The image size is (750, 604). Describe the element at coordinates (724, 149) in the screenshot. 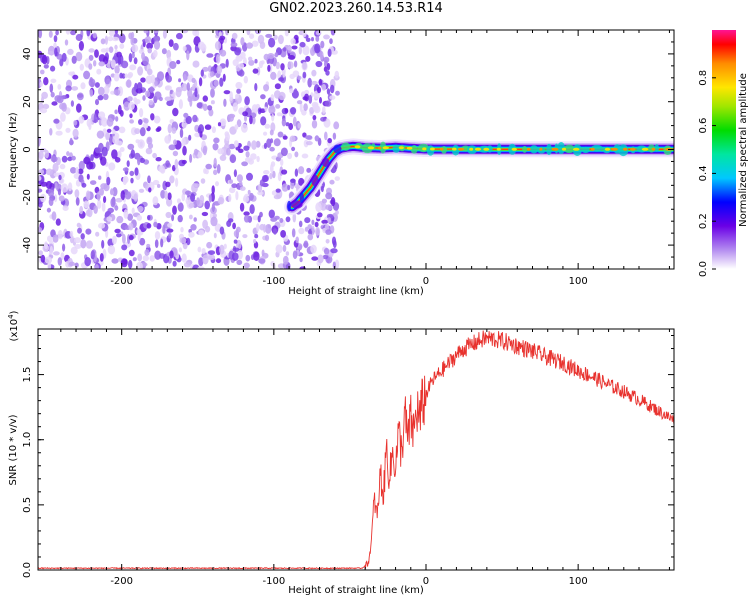

I see `colorbar-gradient` at that location.